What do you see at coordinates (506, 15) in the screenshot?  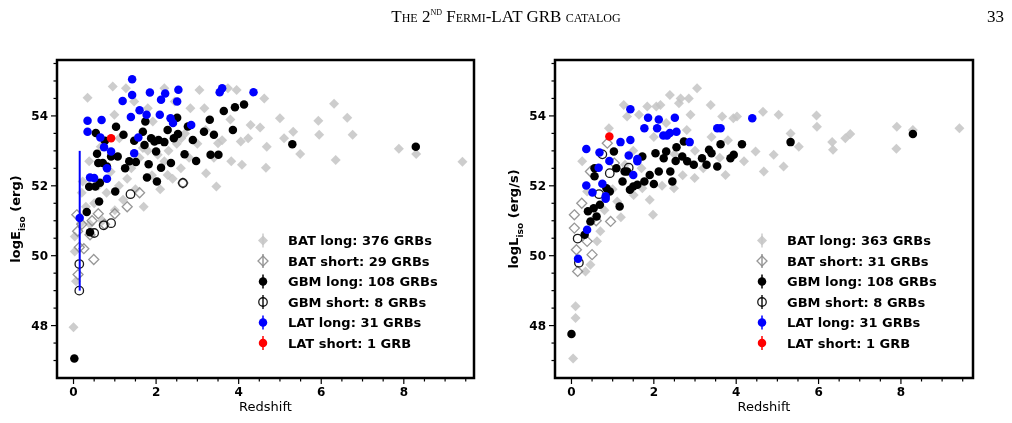 I see `text: The 2$^{nd}$ Fermi-LAT GRB catalog` at bounding box center [506, 15].